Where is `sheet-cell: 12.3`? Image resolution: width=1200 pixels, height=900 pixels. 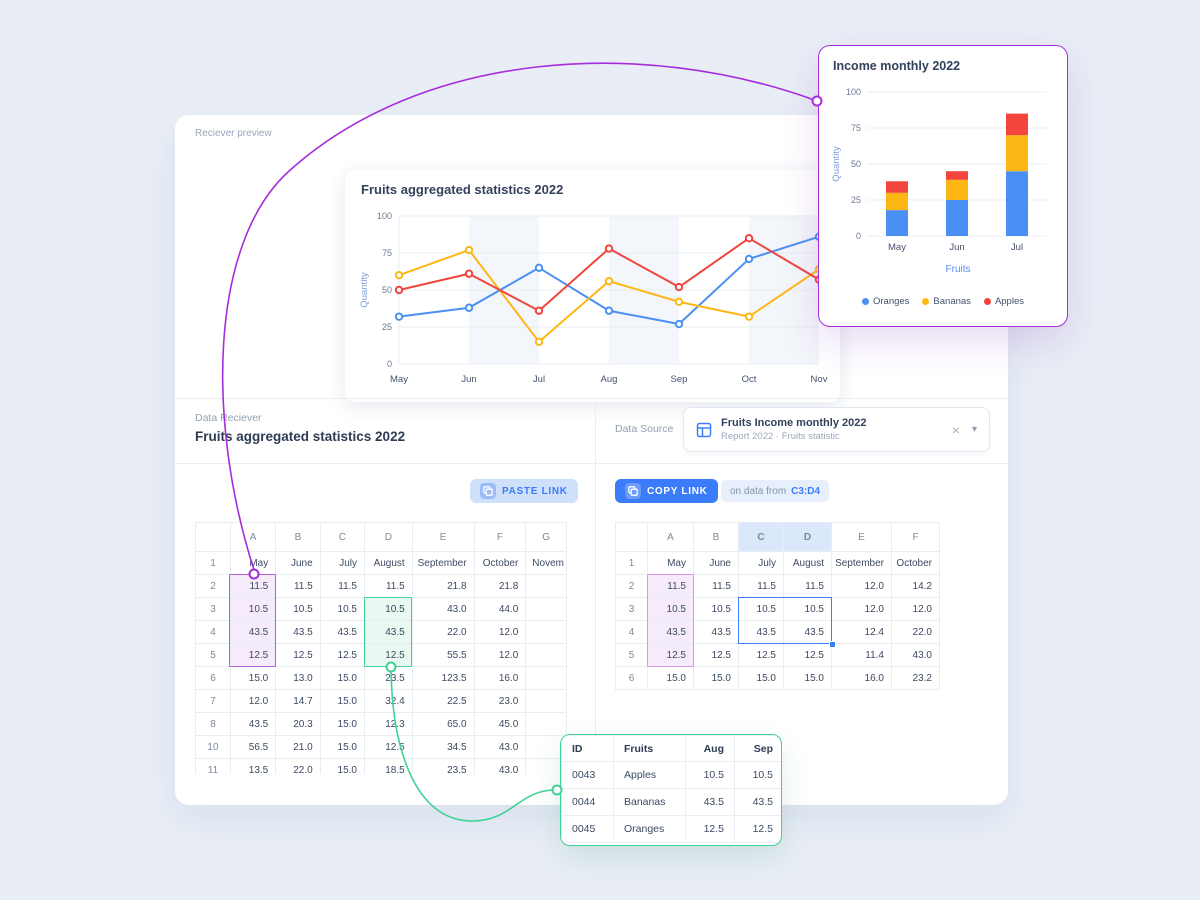
sheet-cell: 12.3 is located at coordinates (388, 724).